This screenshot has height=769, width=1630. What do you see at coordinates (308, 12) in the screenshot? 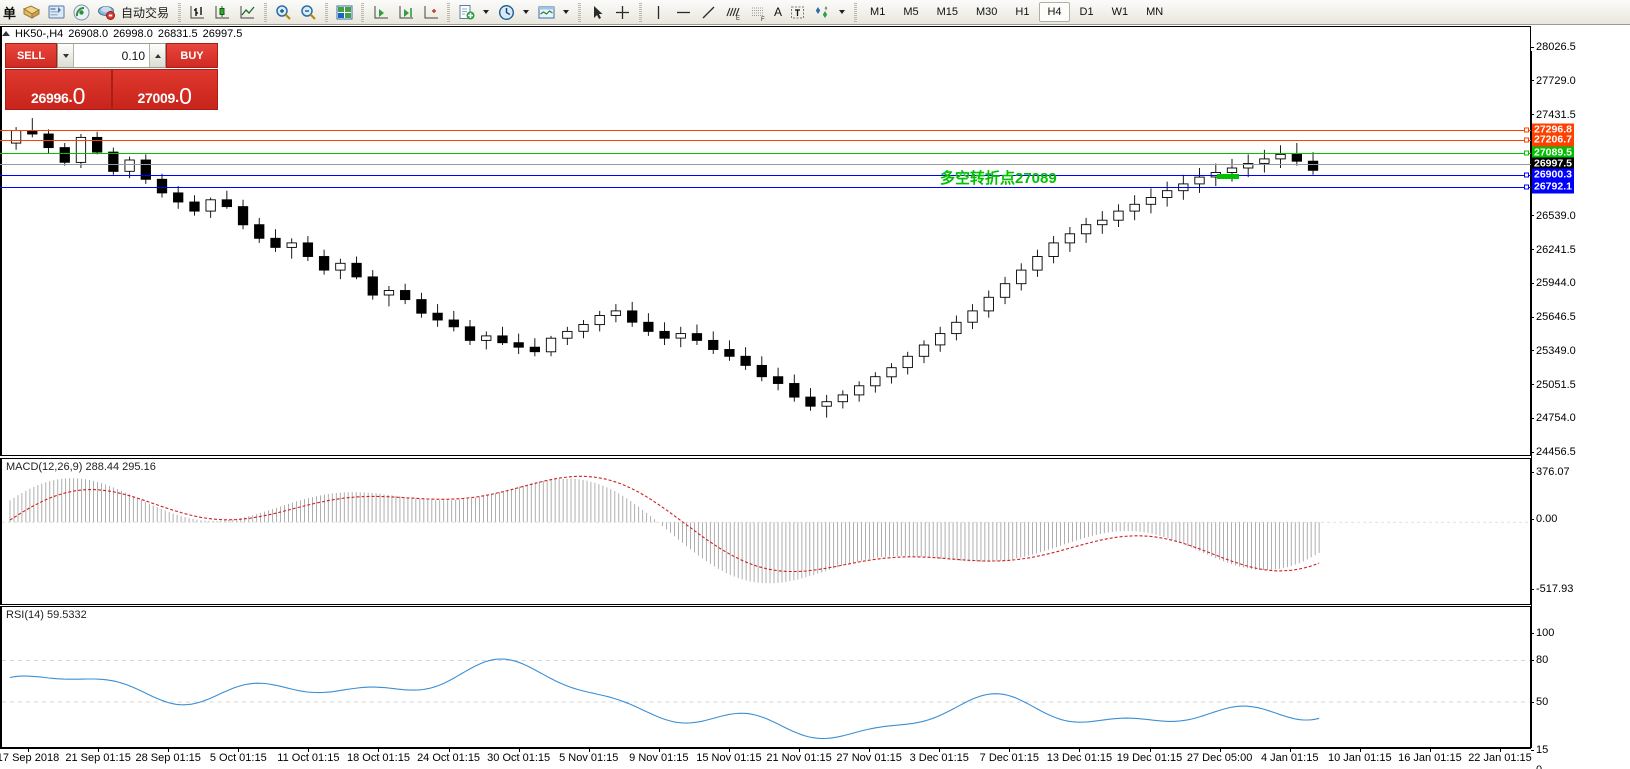
I see `zoom-out-icon` at bounding box center [308, 12].